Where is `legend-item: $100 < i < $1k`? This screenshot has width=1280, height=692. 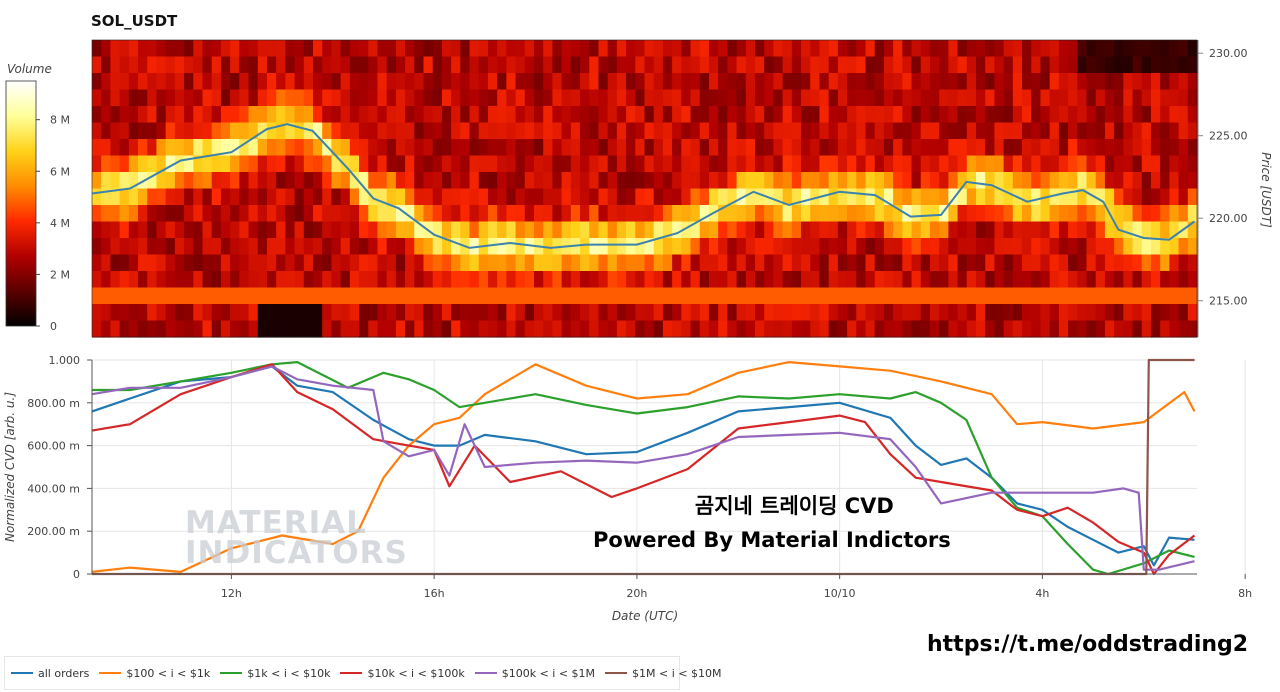
legend-item: $100 < i < $1k is located at coordinates (154, 673).